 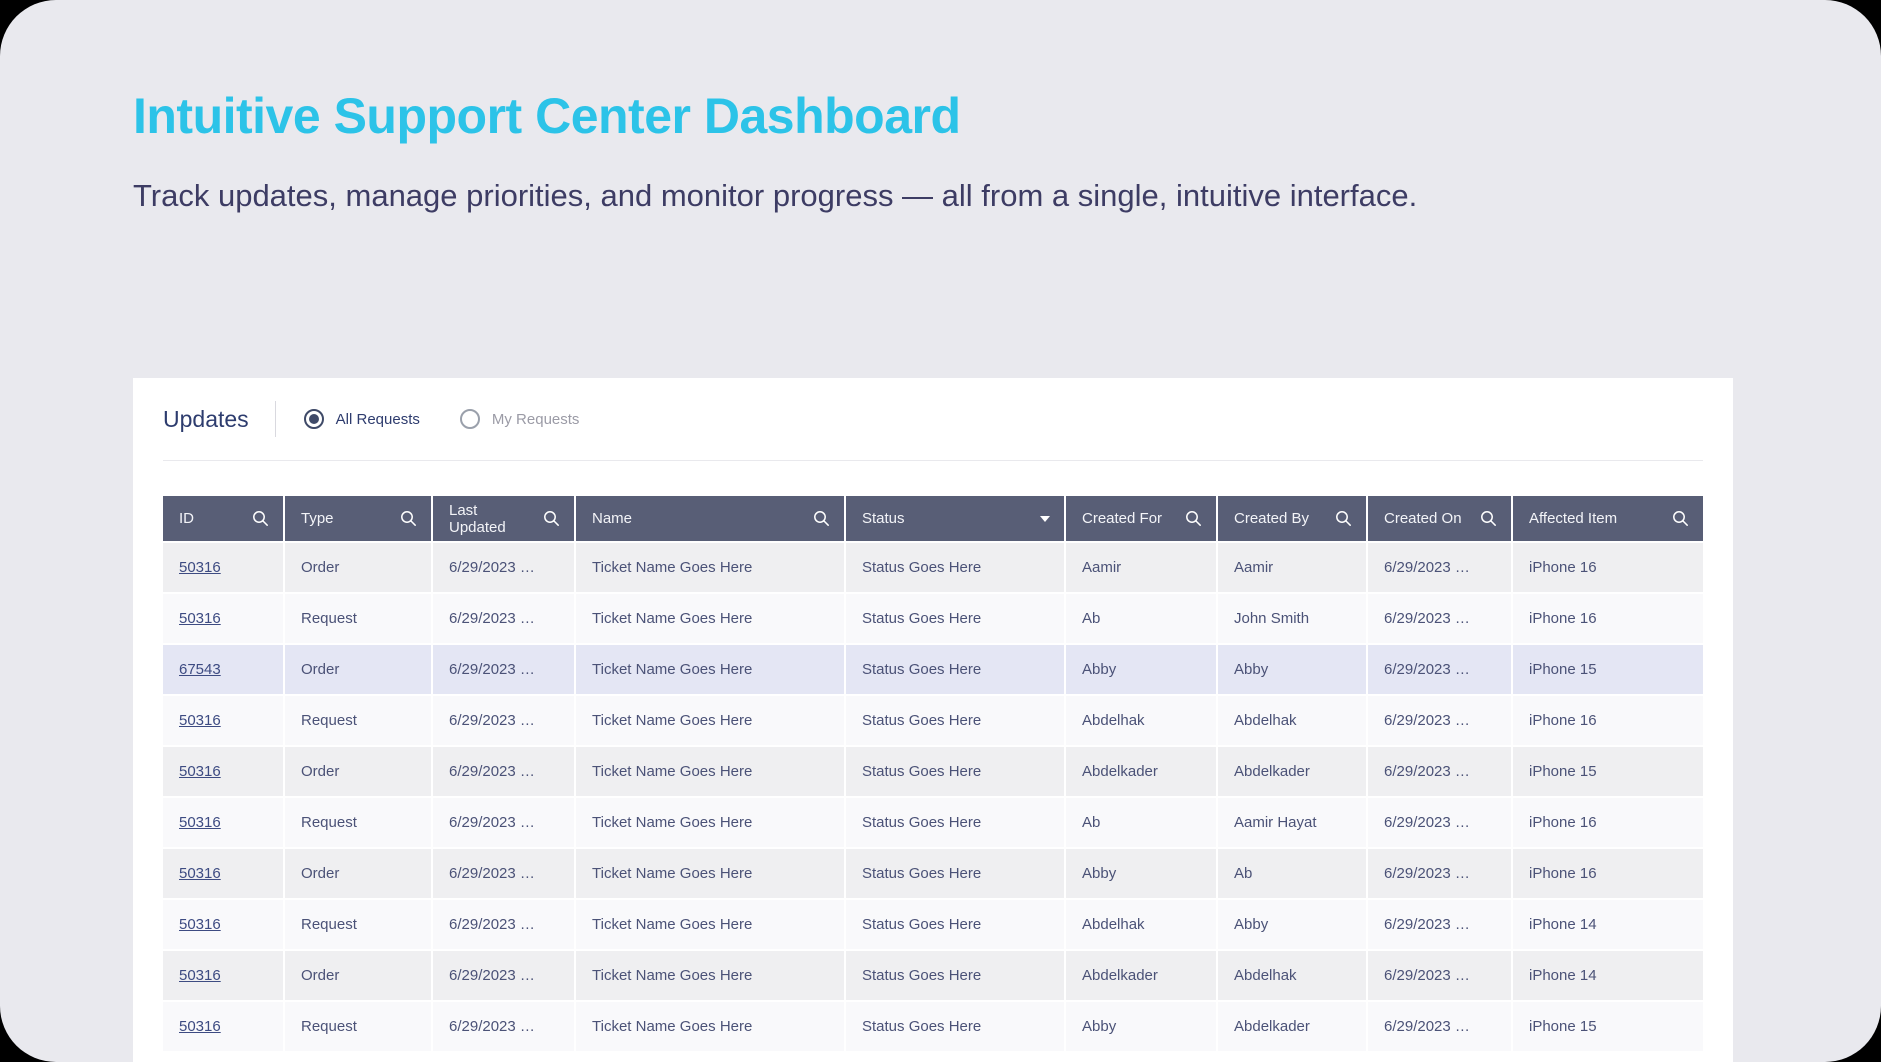 I want to click on column-label: Created On, so click(x=1423, y=518).